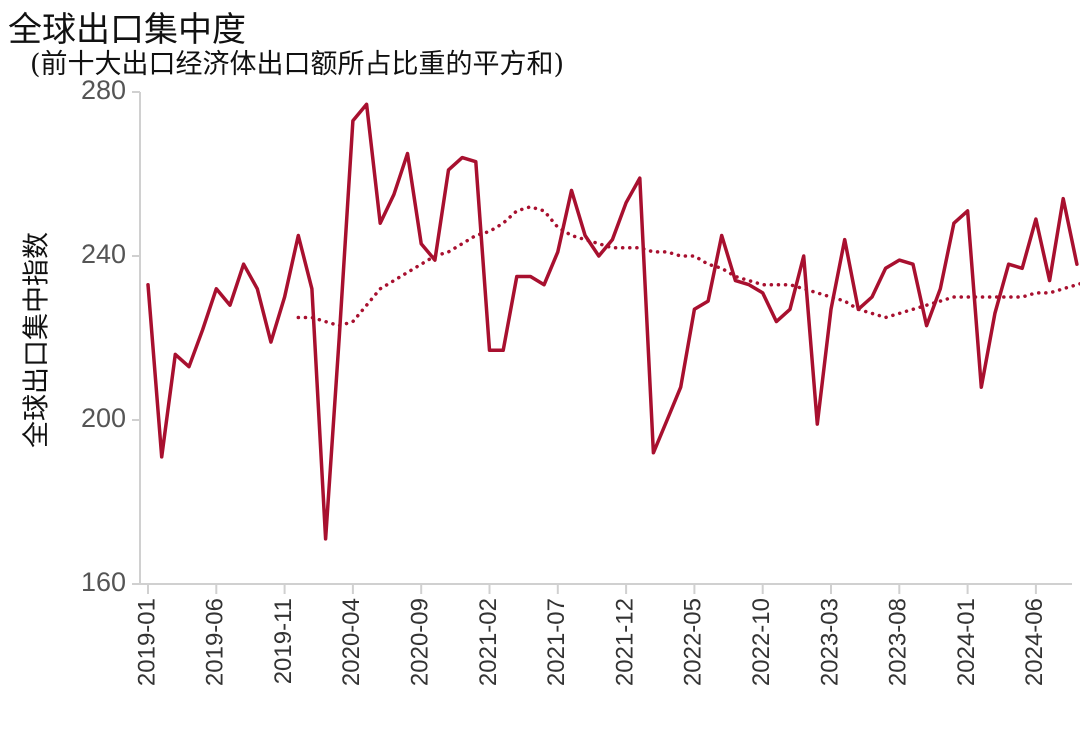 The width and height of the screenshot is (1080, 729). Describe the element at coordinates (688, 266) in the screenshot. I see `trend-line` at that location.